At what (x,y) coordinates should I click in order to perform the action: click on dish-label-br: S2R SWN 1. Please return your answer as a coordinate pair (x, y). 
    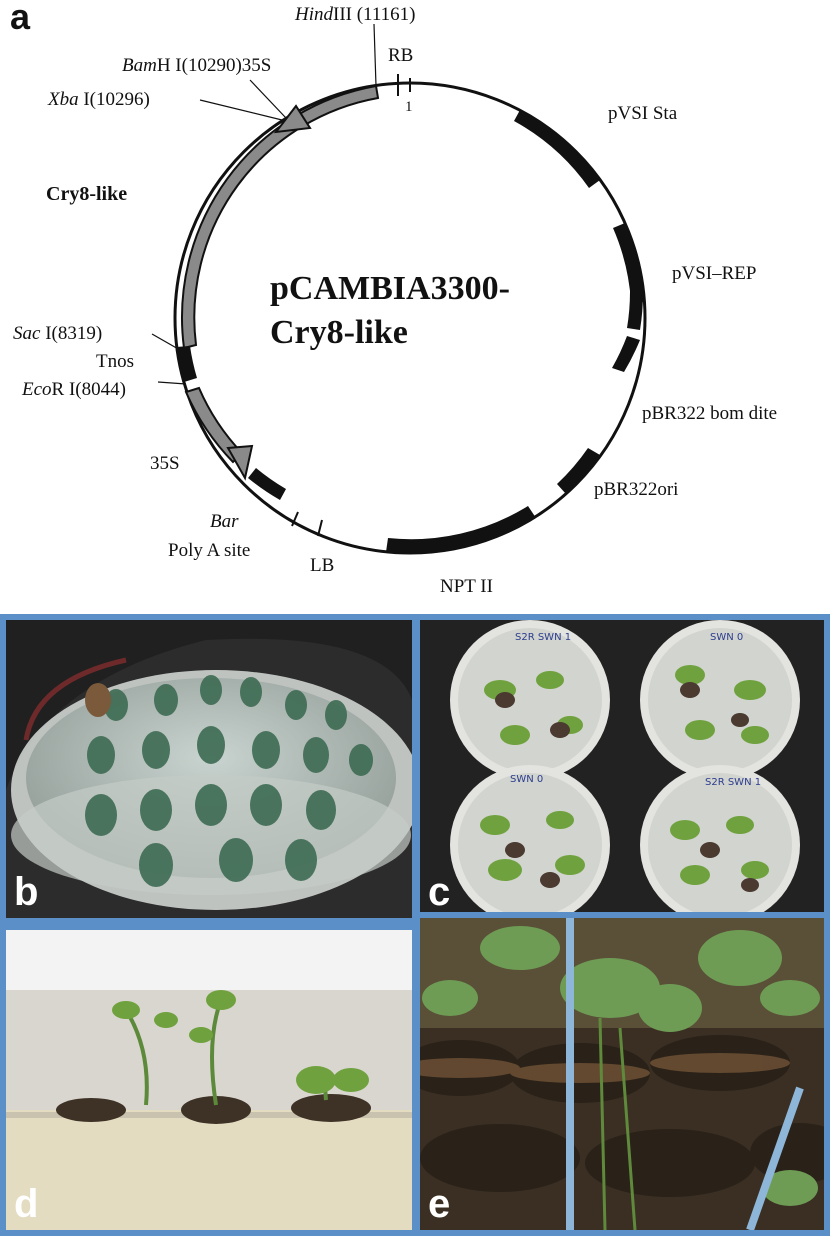
    Looking at the image, I should click on (733, 782).